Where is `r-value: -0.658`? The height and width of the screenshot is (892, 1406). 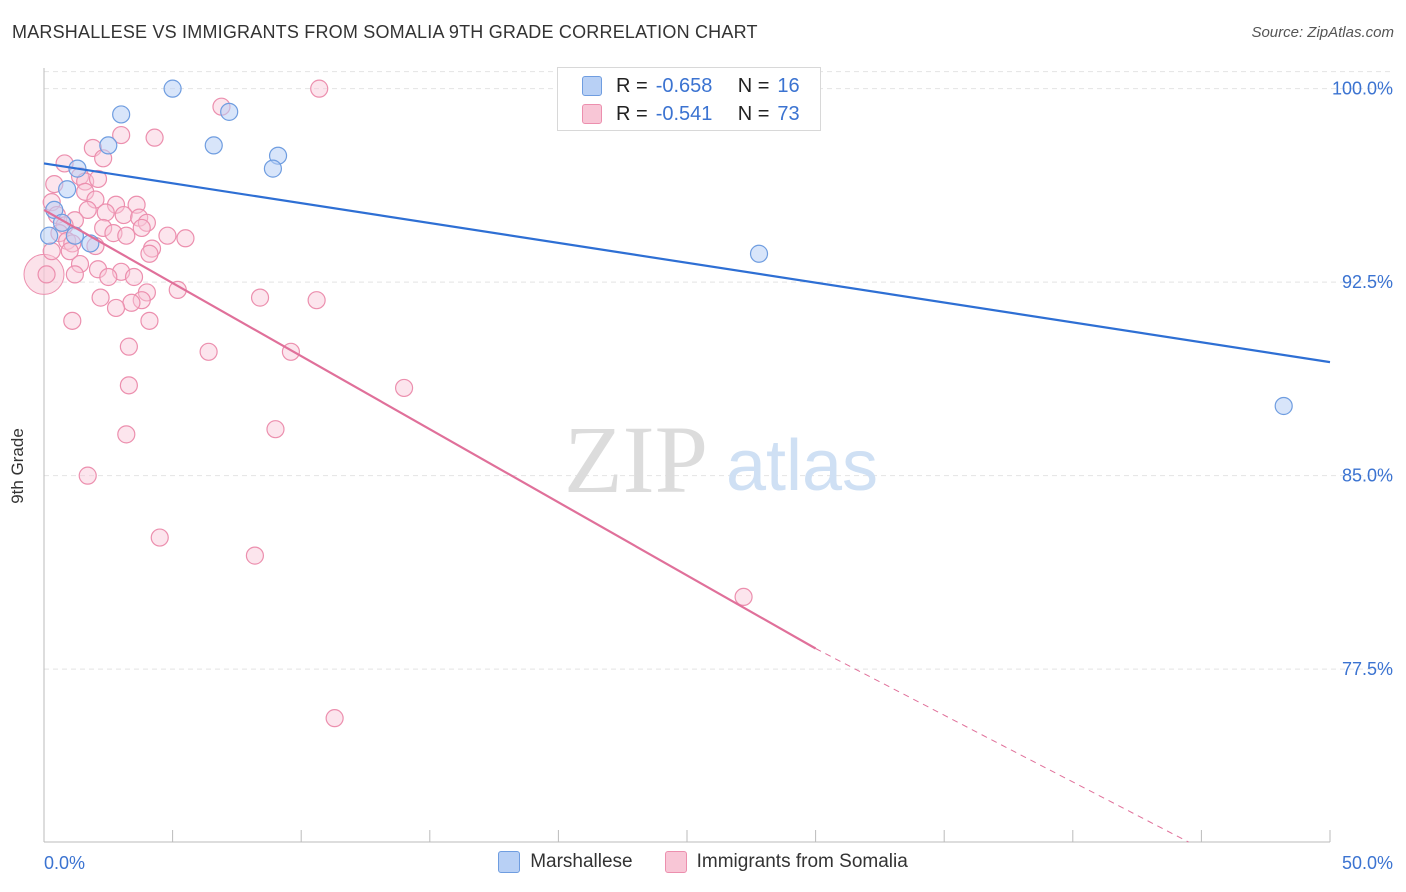 r-value: -0.658 is located at coordinates (684, 85).